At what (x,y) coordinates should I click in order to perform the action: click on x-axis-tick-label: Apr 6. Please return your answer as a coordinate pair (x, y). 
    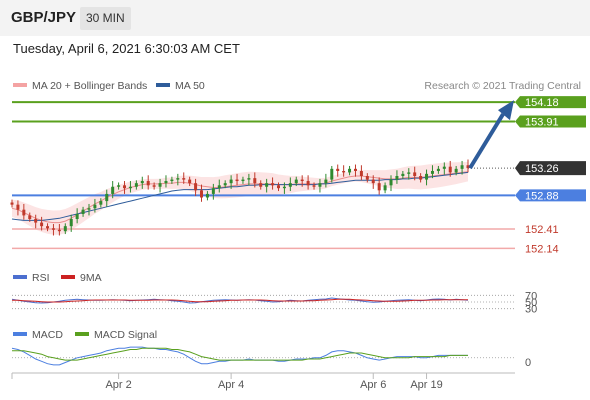
    Looking at the image, I should click on (373, 385).